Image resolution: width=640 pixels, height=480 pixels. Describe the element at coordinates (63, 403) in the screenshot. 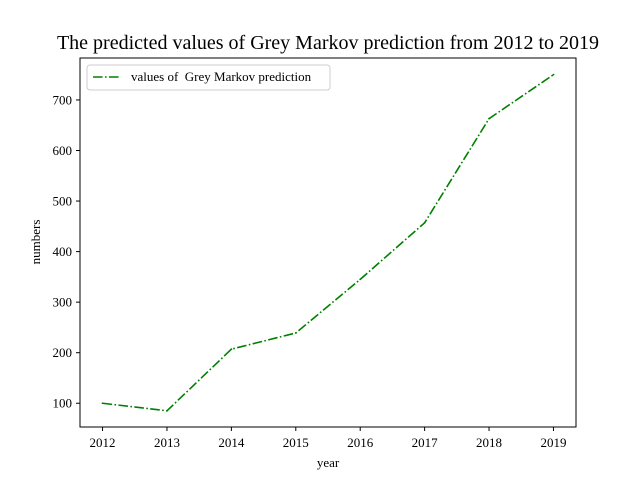

I see `y-tick-label: 100` at that location.